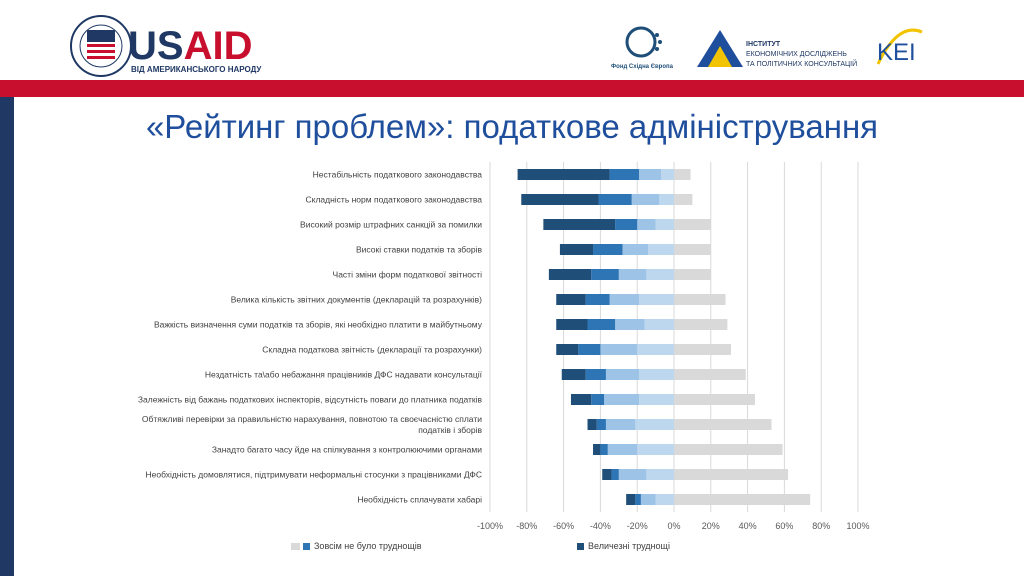  I want to click on category-label: Часті зміни форм податкової звітності, so click(408, 275).